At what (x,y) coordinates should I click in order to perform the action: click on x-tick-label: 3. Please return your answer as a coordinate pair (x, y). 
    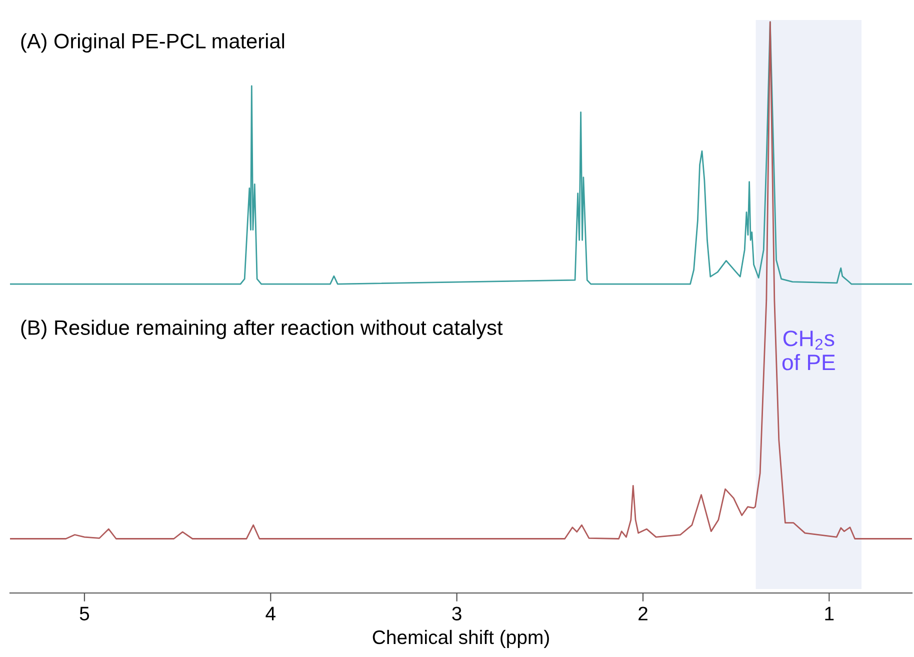
    Looking at the image, I should click on (457, 613).